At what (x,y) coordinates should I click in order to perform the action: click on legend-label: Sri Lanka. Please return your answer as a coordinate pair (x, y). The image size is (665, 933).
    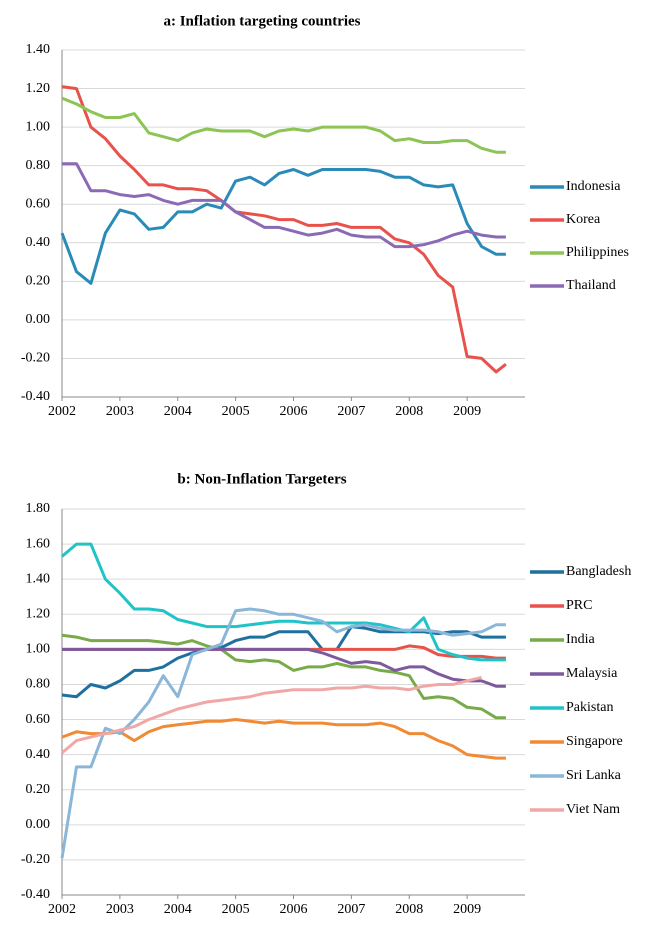
    Looking at the image, I should click on (594, 775).